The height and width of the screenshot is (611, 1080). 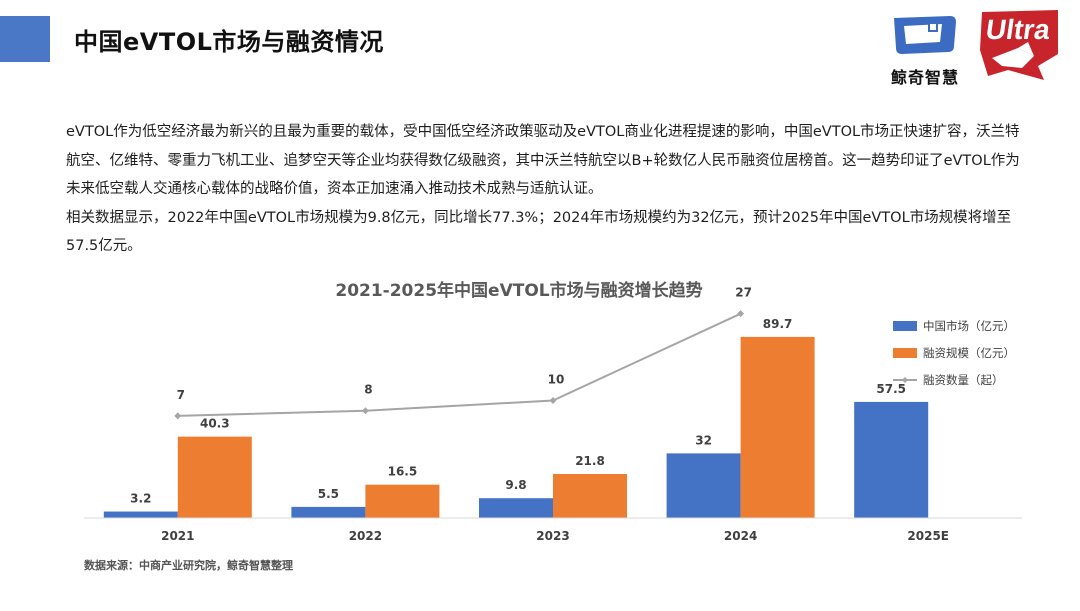 I want to click on ultra-logo: Ultra, so click(x=1019, y=46).